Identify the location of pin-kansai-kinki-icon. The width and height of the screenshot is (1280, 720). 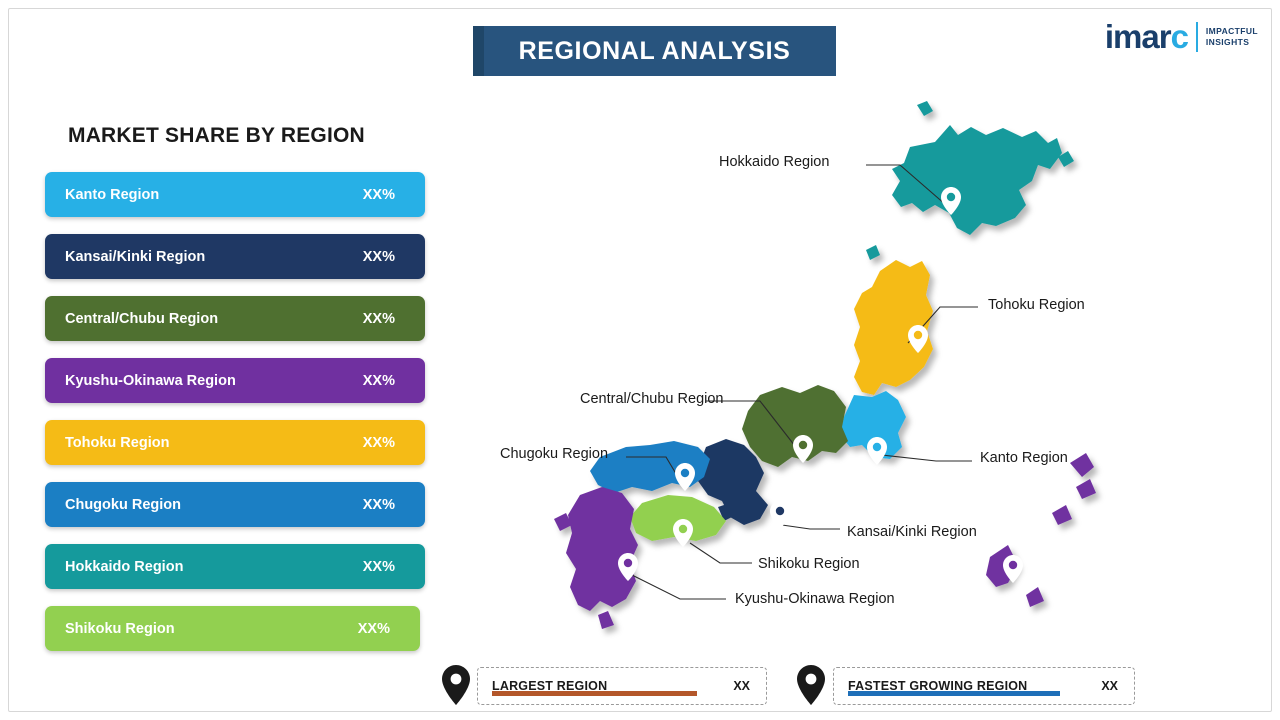
(780, 515).